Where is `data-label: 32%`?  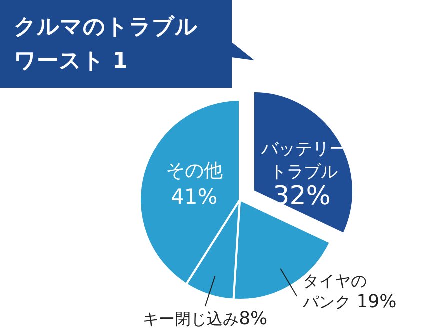
data-label: 32% is located at coordinates (302, 197).